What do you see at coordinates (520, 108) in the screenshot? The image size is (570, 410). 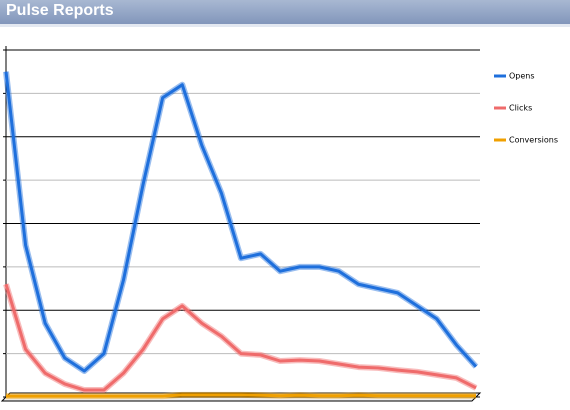 I see `legend-label: Clicks` at bounding box center [520, 108].